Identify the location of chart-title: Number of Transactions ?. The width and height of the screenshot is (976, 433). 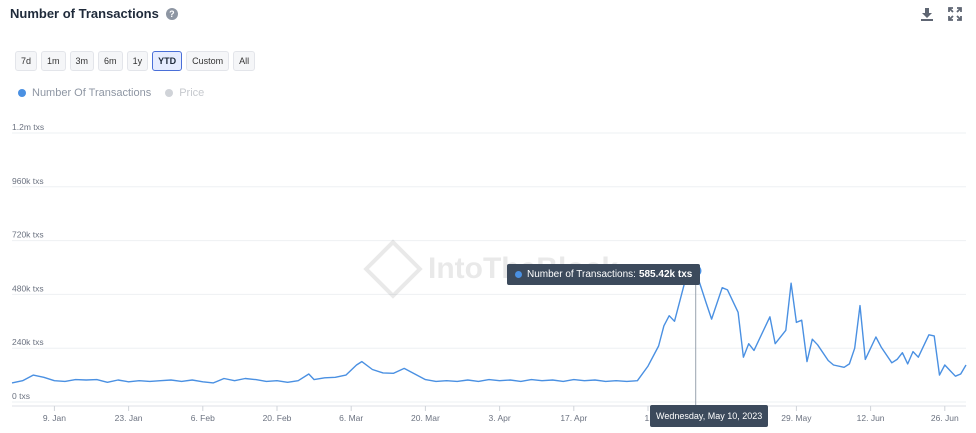
(94, 13).